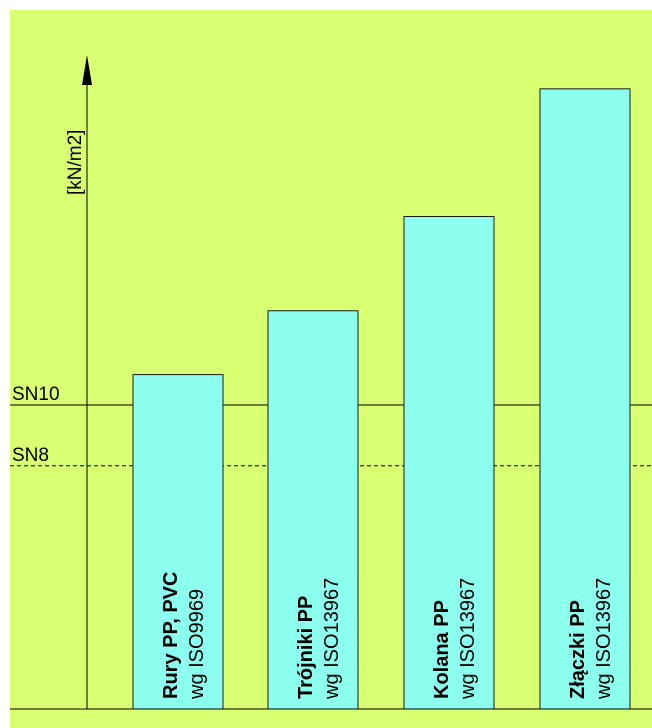 This screenshot has height=728, width=652. Describe the element at coordinates (306, 647) in the screenshot. I see `bar-category-label: Trójniki PP` at that location.